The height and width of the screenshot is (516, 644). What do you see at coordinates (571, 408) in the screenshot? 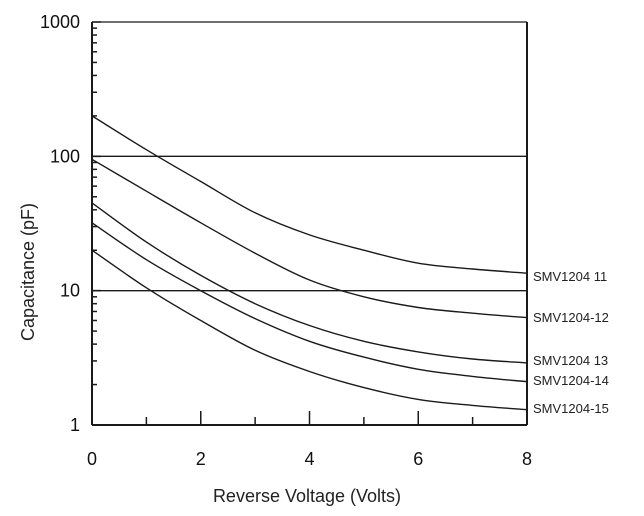
I see `series-label-5: SMV1204-15` at bounding box center [571, 408].